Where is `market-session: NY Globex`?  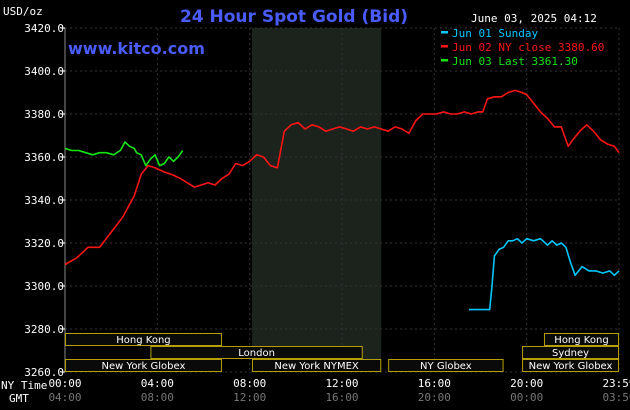 market-session: NY Globex is located at coordinates (446, 365).